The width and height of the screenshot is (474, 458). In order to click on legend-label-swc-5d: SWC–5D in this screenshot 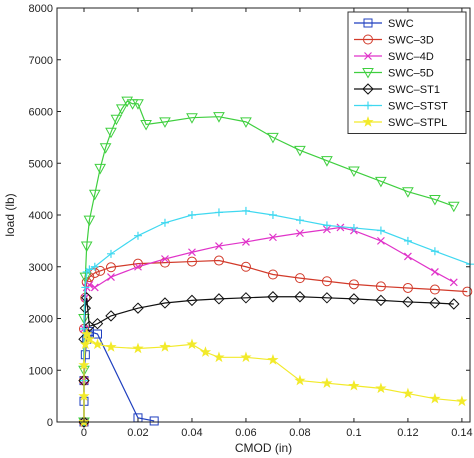, I will do `click(411, 74)`.